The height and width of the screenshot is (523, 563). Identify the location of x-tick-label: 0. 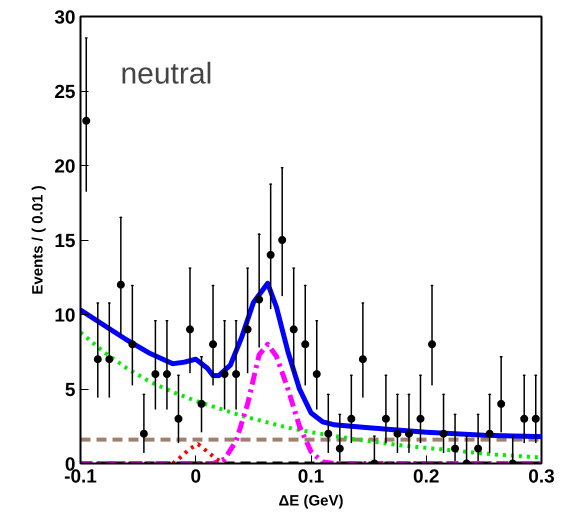
(196, 477).